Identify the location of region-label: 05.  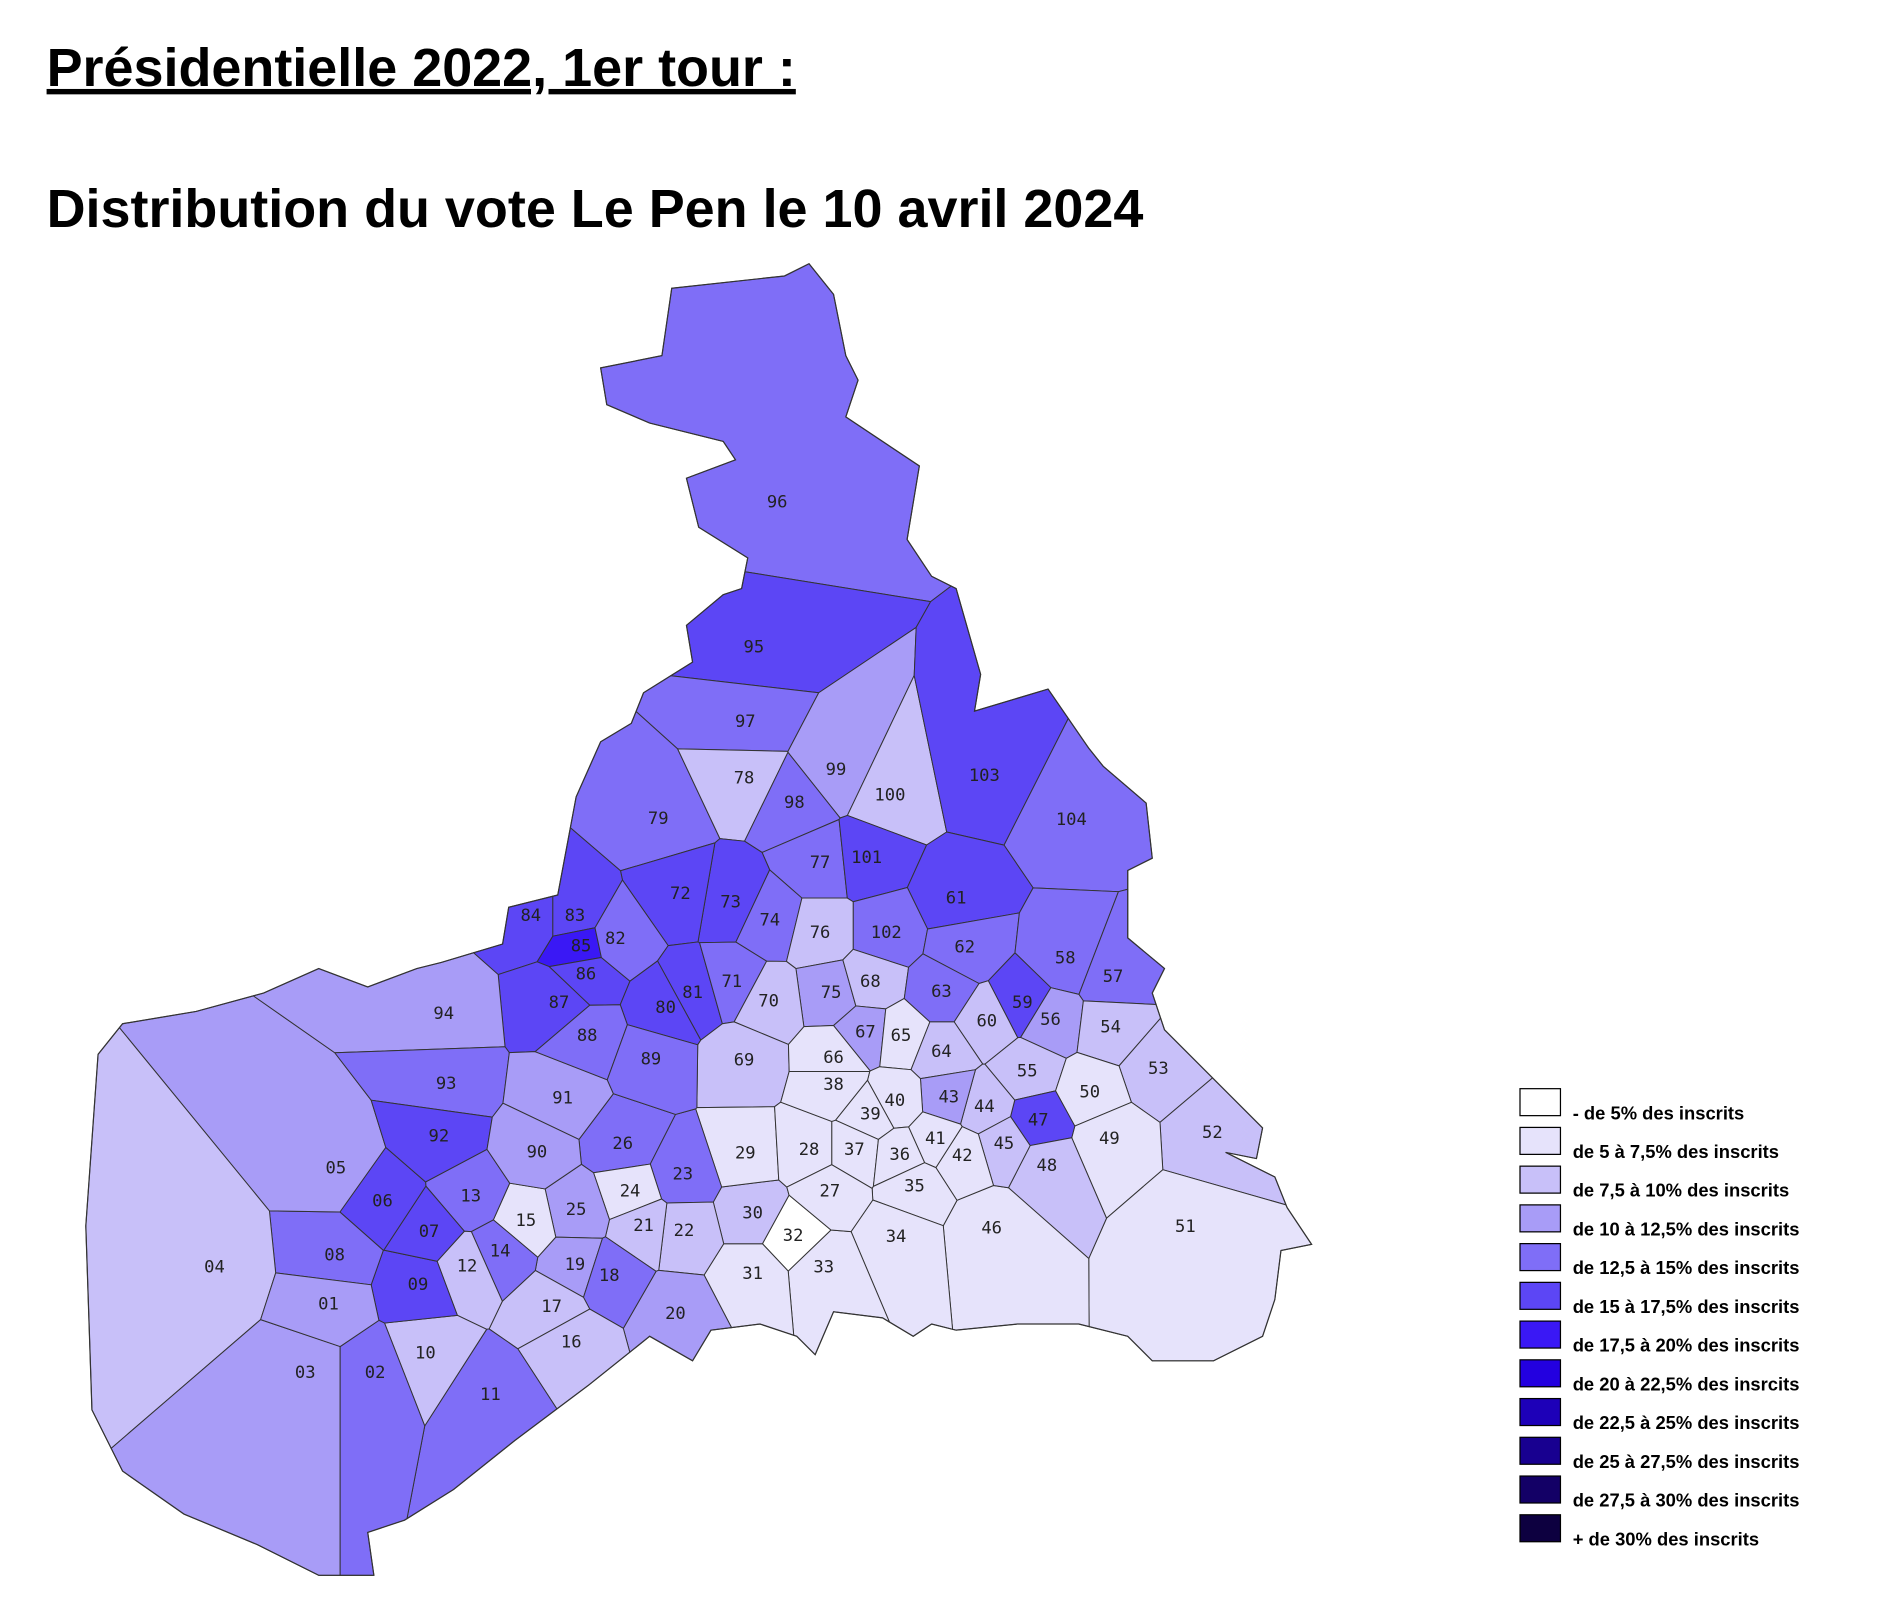
(336, 1168).